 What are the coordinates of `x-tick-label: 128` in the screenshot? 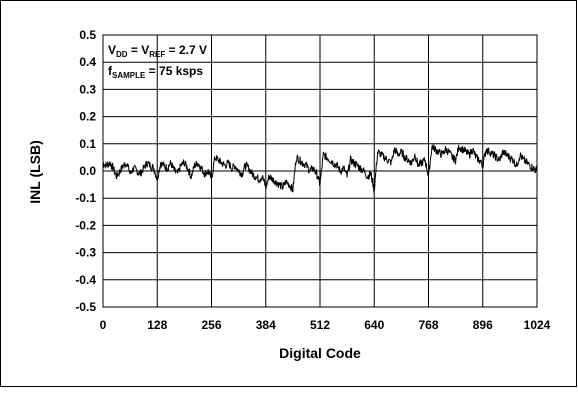 It's located at (157, 325).